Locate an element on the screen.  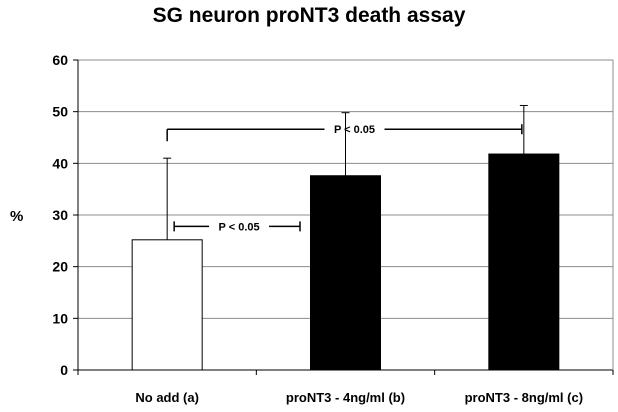
x-category-label: proNT3 - 4ng/ml (b) is located at coordinates (345, 397).